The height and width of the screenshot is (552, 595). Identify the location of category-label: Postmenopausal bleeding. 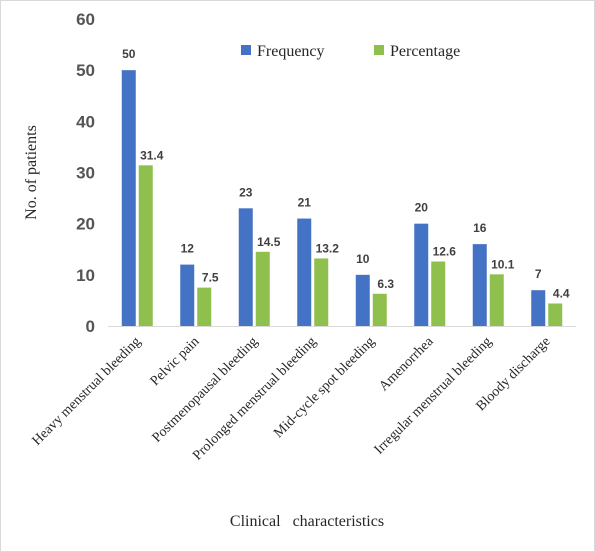
(206, 390).